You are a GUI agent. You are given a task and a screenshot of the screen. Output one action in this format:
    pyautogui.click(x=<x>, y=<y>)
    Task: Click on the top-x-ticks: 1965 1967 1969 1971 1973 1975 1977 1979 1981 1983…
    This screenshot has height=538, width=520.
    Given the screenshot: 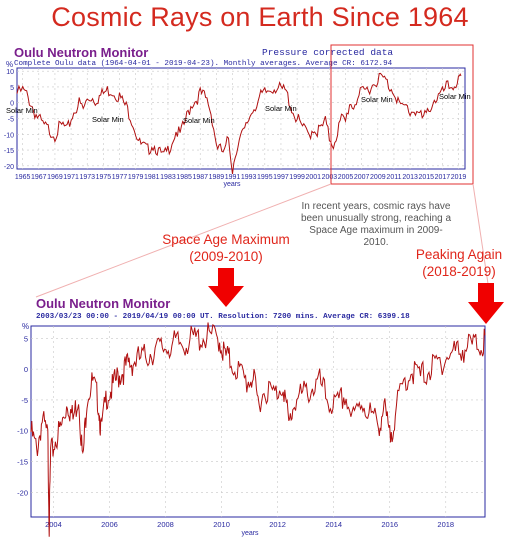 What is the action you would take?
    pyautogui.click(x=241, y=177)
    